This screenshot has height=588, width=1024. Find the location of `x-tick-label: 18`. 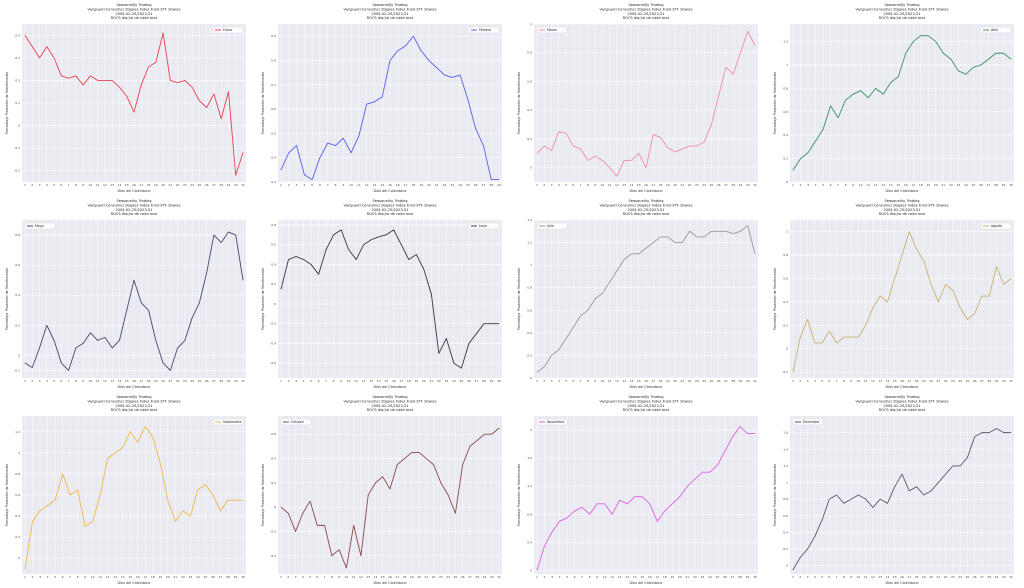

x-tick-label: 18 is located at coordinates (917, 381).